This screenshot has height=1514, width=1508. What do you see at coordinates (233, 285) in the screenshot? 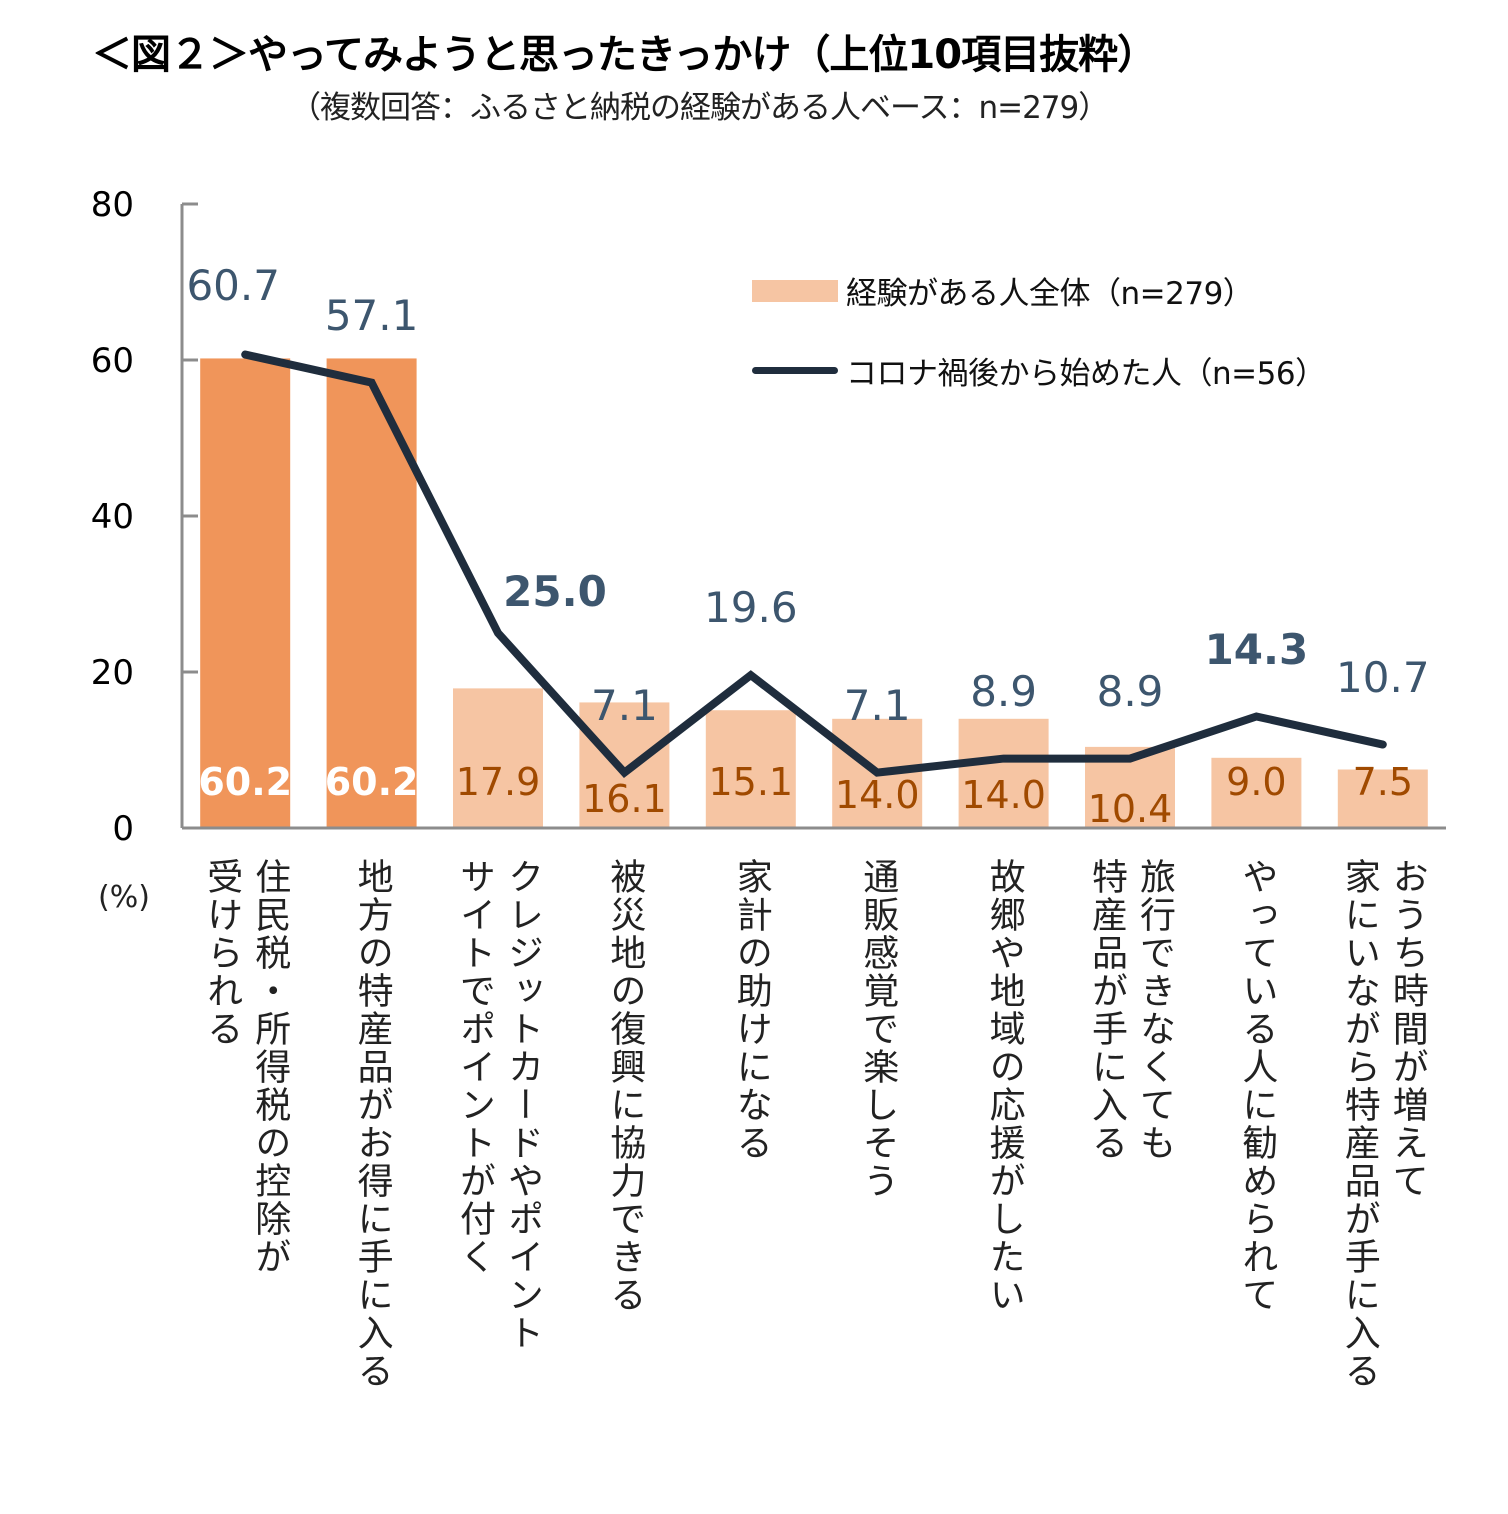
I see `line-data-label-1: 60.7` at bounding box center [233, 285].